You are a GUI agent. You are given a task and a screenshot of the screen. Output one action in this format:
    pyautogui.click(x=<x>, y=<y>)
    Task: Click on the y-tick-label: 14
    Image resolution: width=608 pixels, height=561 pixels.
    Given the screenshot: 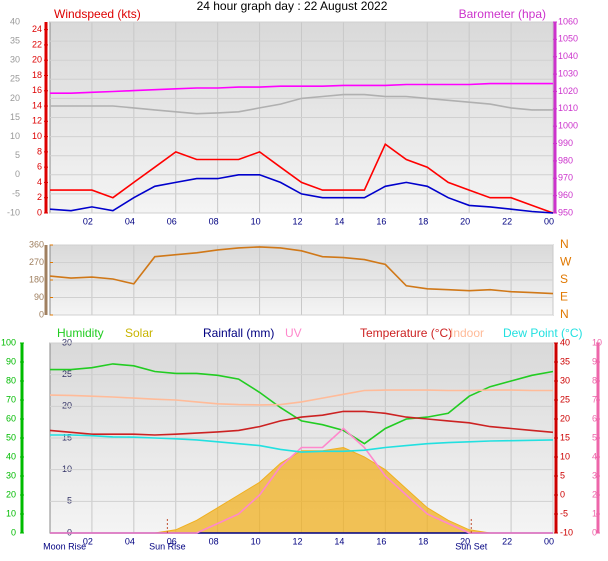 What is the action you would take?
    pyautogui.click(x=37, y=105)
    